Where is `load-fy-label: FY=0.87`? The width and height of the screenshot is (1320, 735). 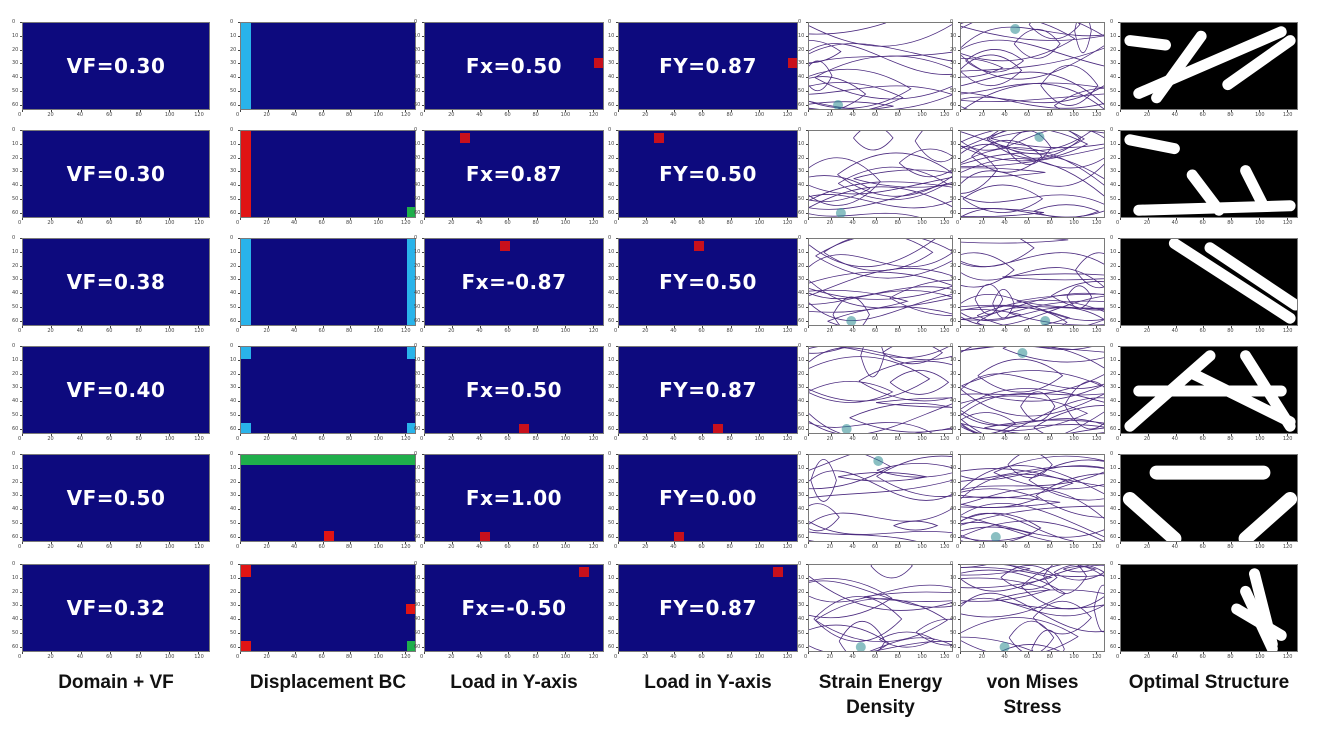
load-fy-label: FY=0.87 is located at coordinates (708, 66).